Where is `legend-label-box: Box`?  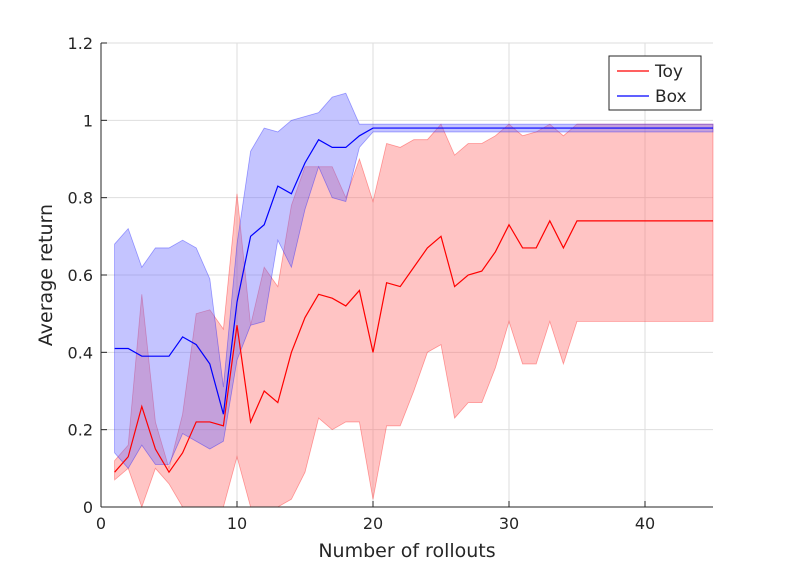
legend-label-box: Box is located at coordinates (671, 97).